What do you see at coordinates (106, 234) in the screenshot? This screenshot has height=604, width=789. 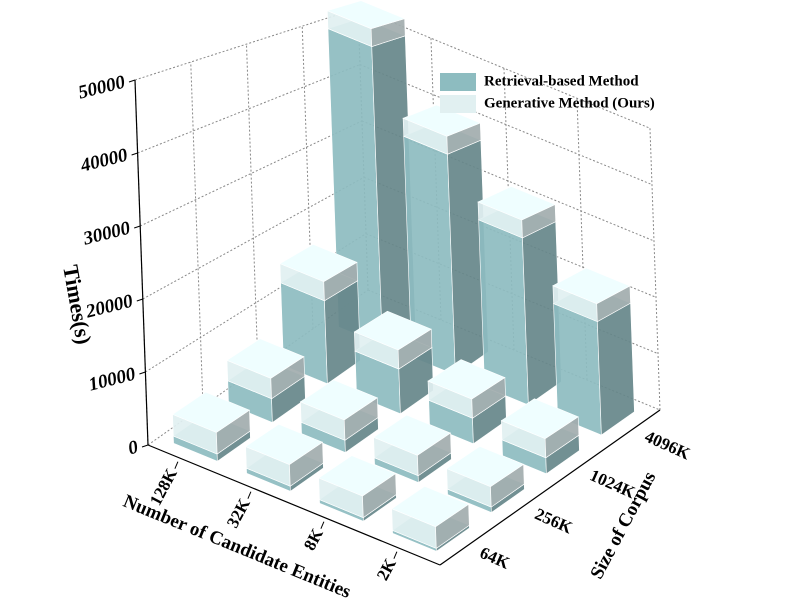 I see `y-tick-label: 30000` at bounding box center [106, 234].